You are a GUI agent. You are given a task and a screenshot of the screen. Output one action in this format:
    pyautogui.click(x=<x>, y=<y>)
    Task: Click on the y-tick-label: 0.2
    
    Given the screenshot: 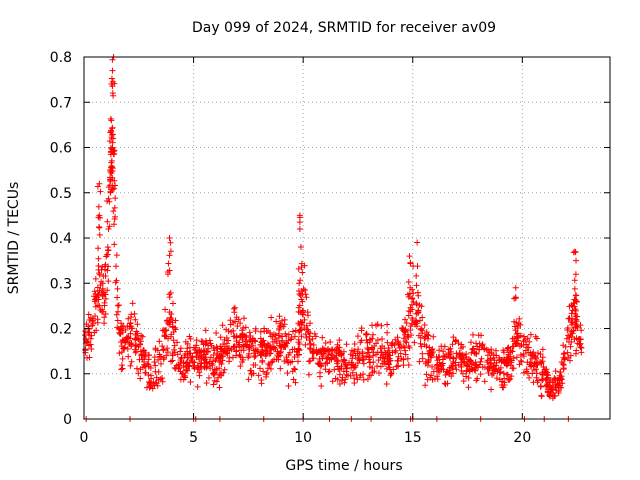 What is the action you would take?
    pyautogui.click(x=61, y=330)
    